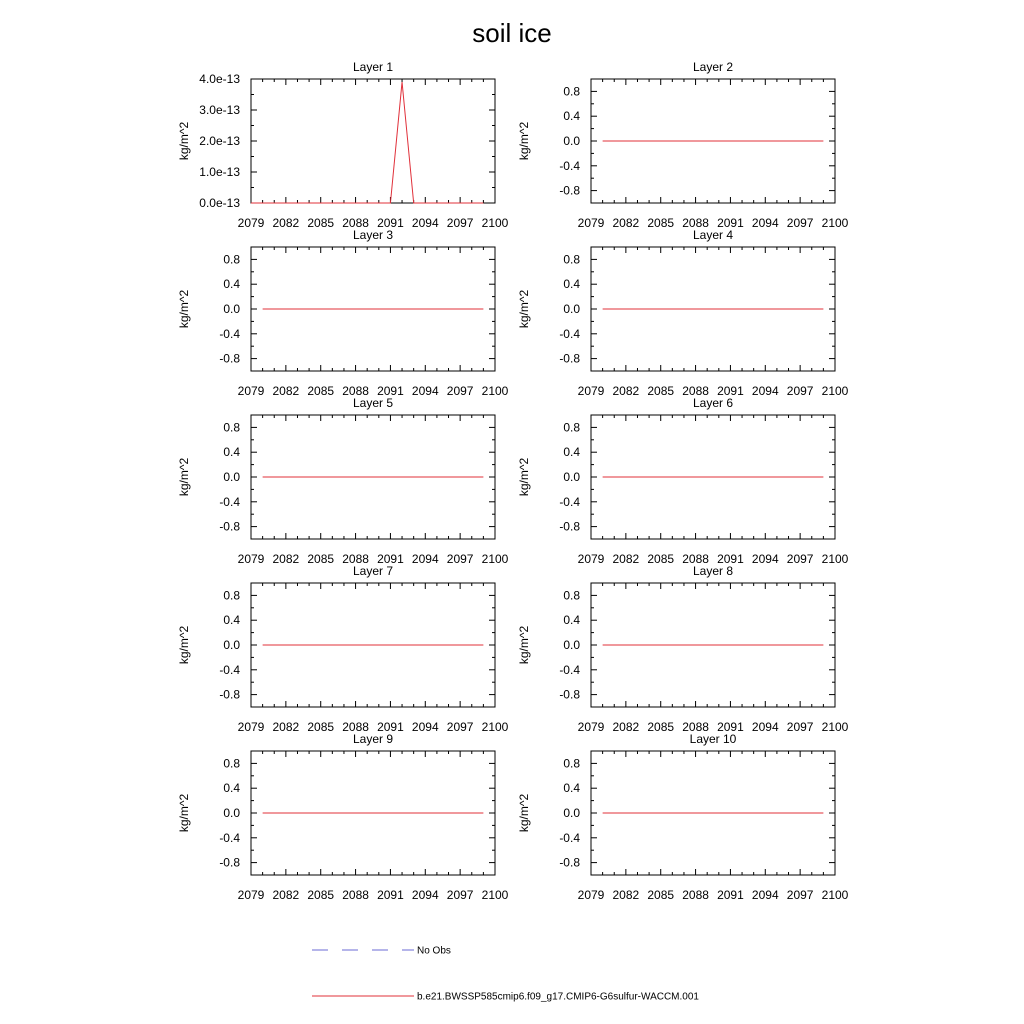 This screenshot has width=1024, height=1024. Describe the element at coordinates (713, 739) in the screenshot. I see `panel-title: Layer 10` at that location.